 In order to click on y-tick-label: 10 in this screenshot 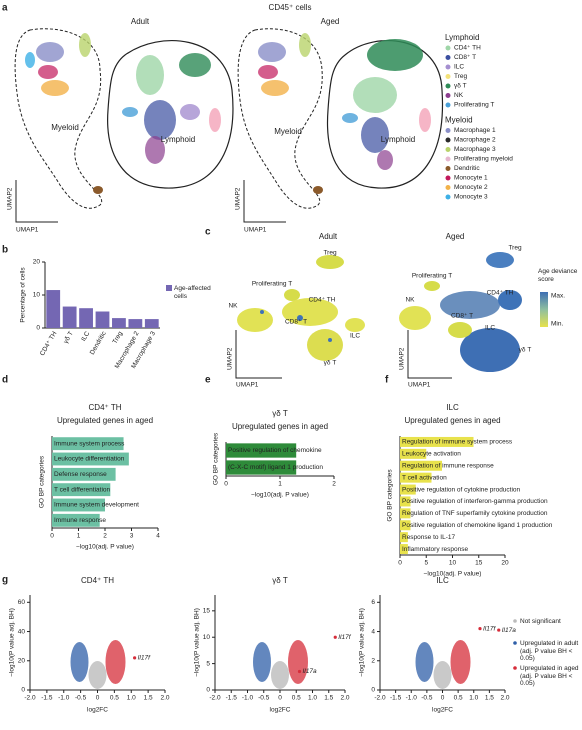, I will do `click(207, 637)`.